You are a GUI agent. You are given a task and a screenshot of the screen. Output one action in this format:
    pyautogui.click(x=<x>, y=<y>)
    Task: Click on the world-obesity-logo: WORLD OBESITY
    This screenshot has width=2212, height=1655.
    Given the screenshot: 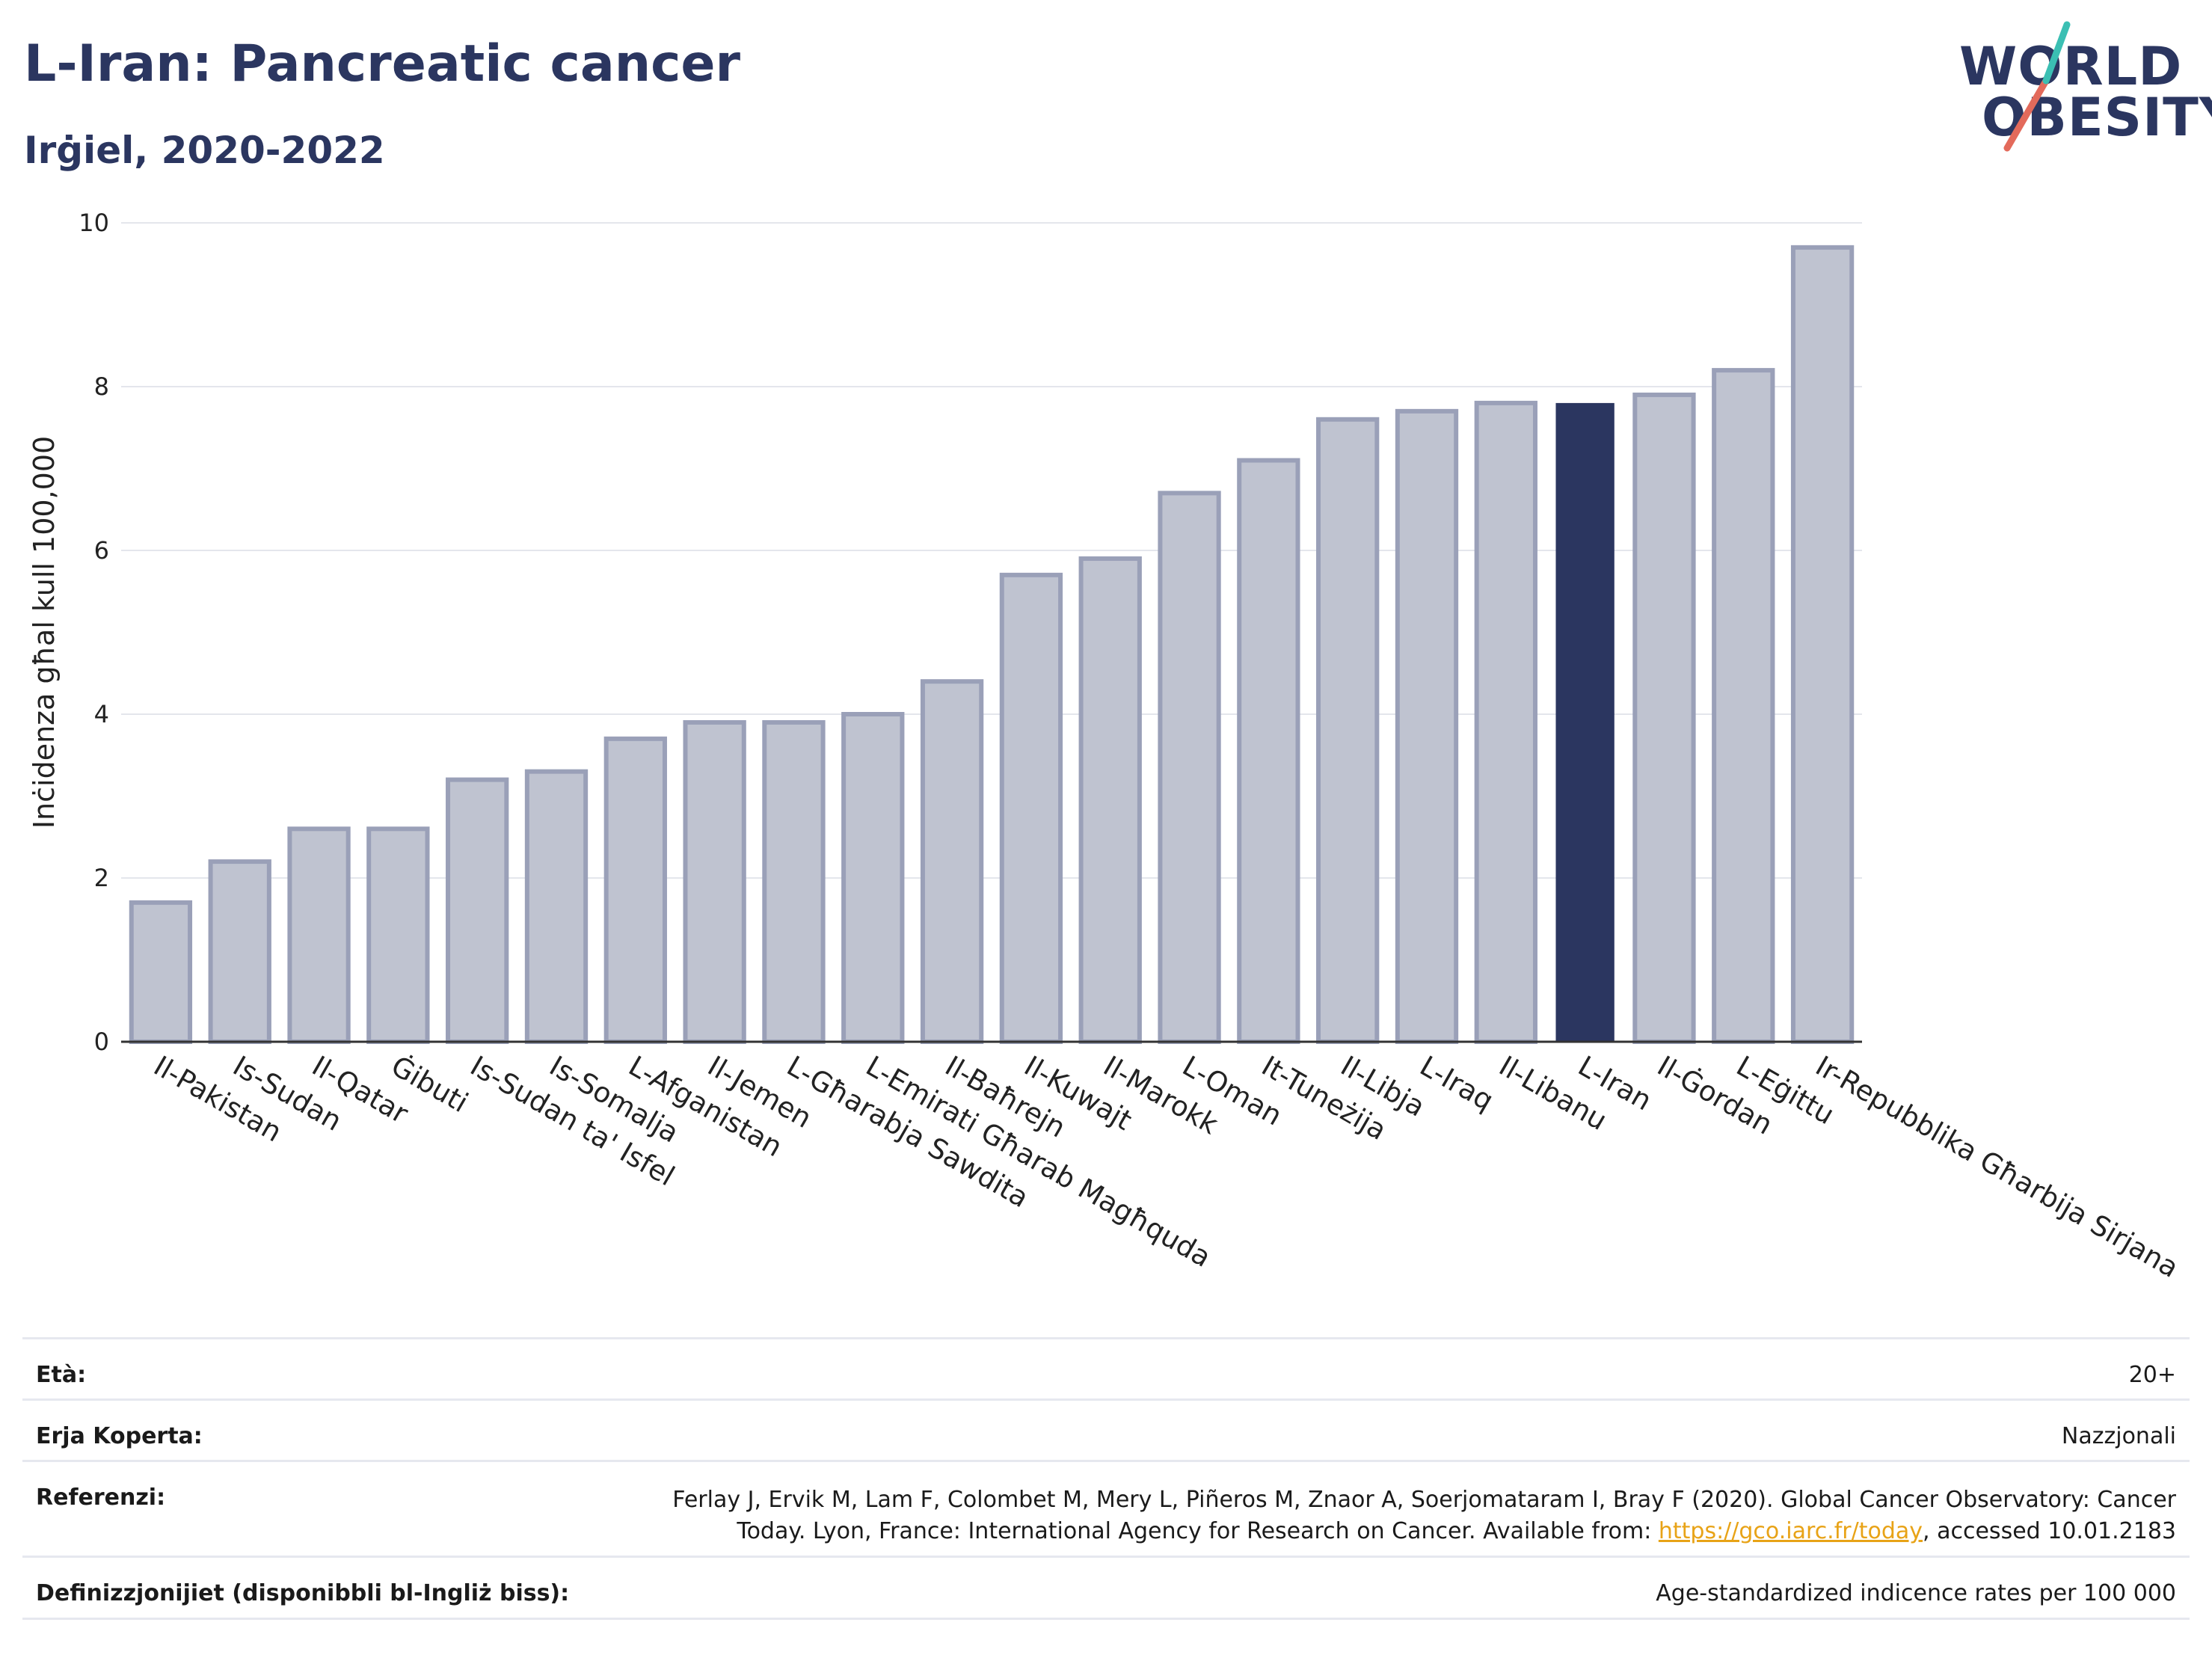 What is the action you would take?
    pyautogui.click(x=2082, y=88)
    